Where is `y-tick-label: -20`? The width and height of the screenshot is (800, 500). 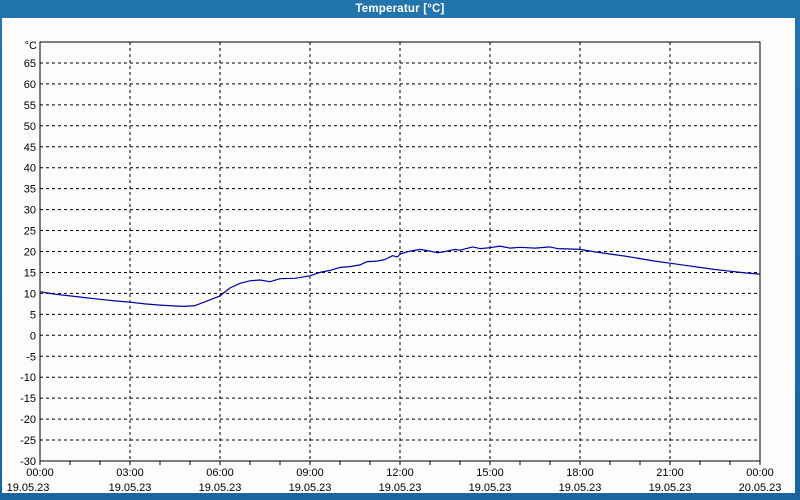
y-tick-label: -20 is located at coordinates (28, 420).